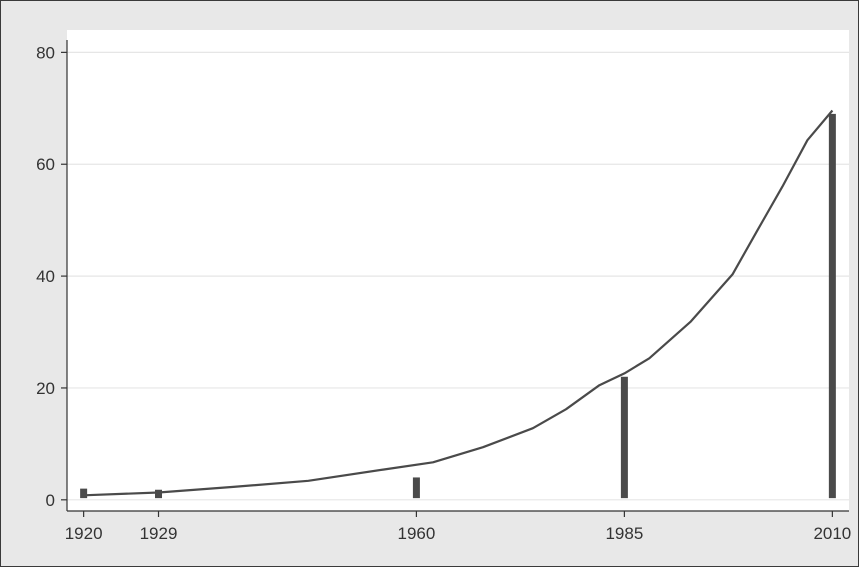 The height and width of the screenshot is (568, 859). What do you see at coordinates (50, 500) in the screenshot?
I see `y-tick-label: 0` at bounding box center [50, 500].